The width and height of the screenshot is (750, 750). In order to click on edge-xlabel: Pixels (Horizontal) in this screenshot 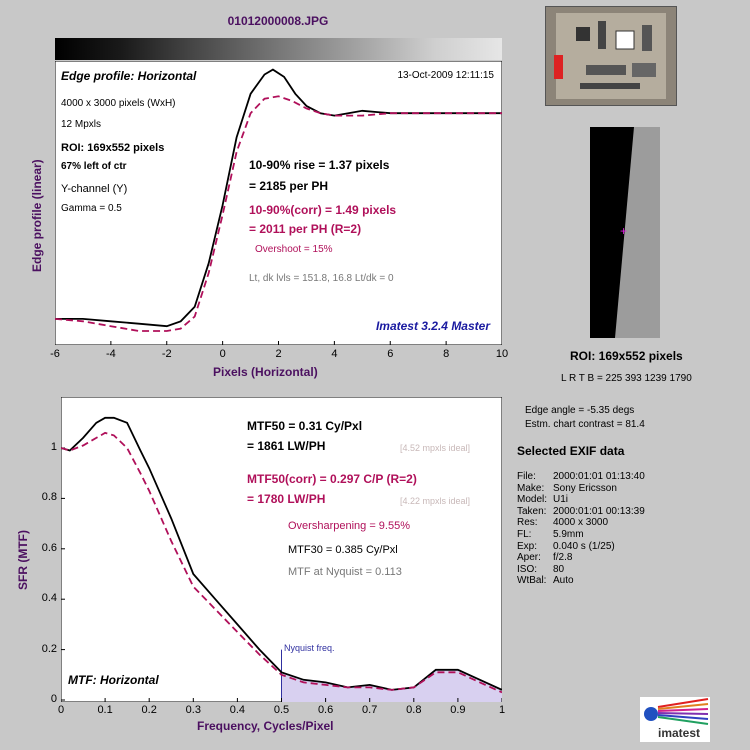, I will do `click(265, 372)`.